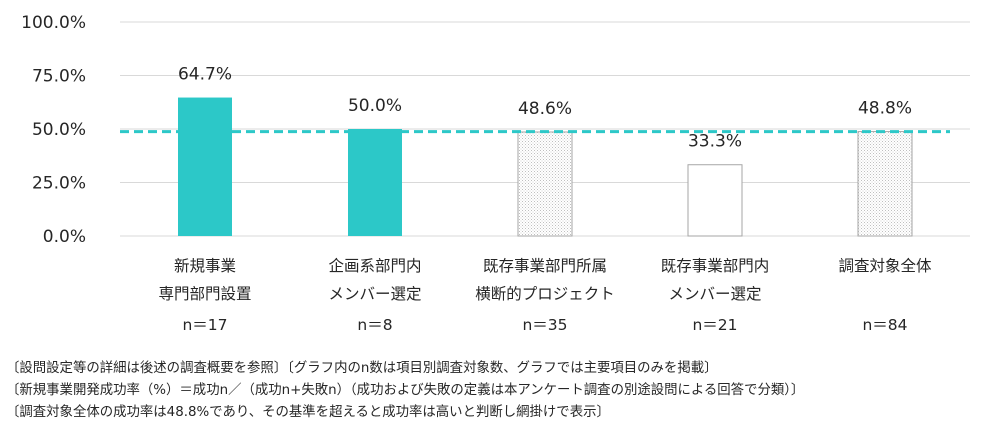 The height and width of the screenshot is (445, 992). Describe the element at coordinates (544, 325) in the screenshot. I see `sample-size-label: n＝35` at that location.